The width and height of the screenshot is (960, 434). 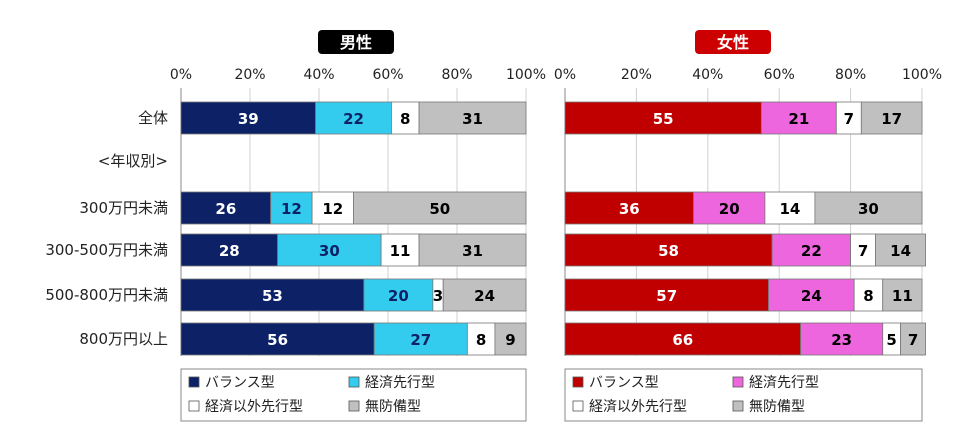 I want to click on data-label: 17, so click(x=891, y=119).